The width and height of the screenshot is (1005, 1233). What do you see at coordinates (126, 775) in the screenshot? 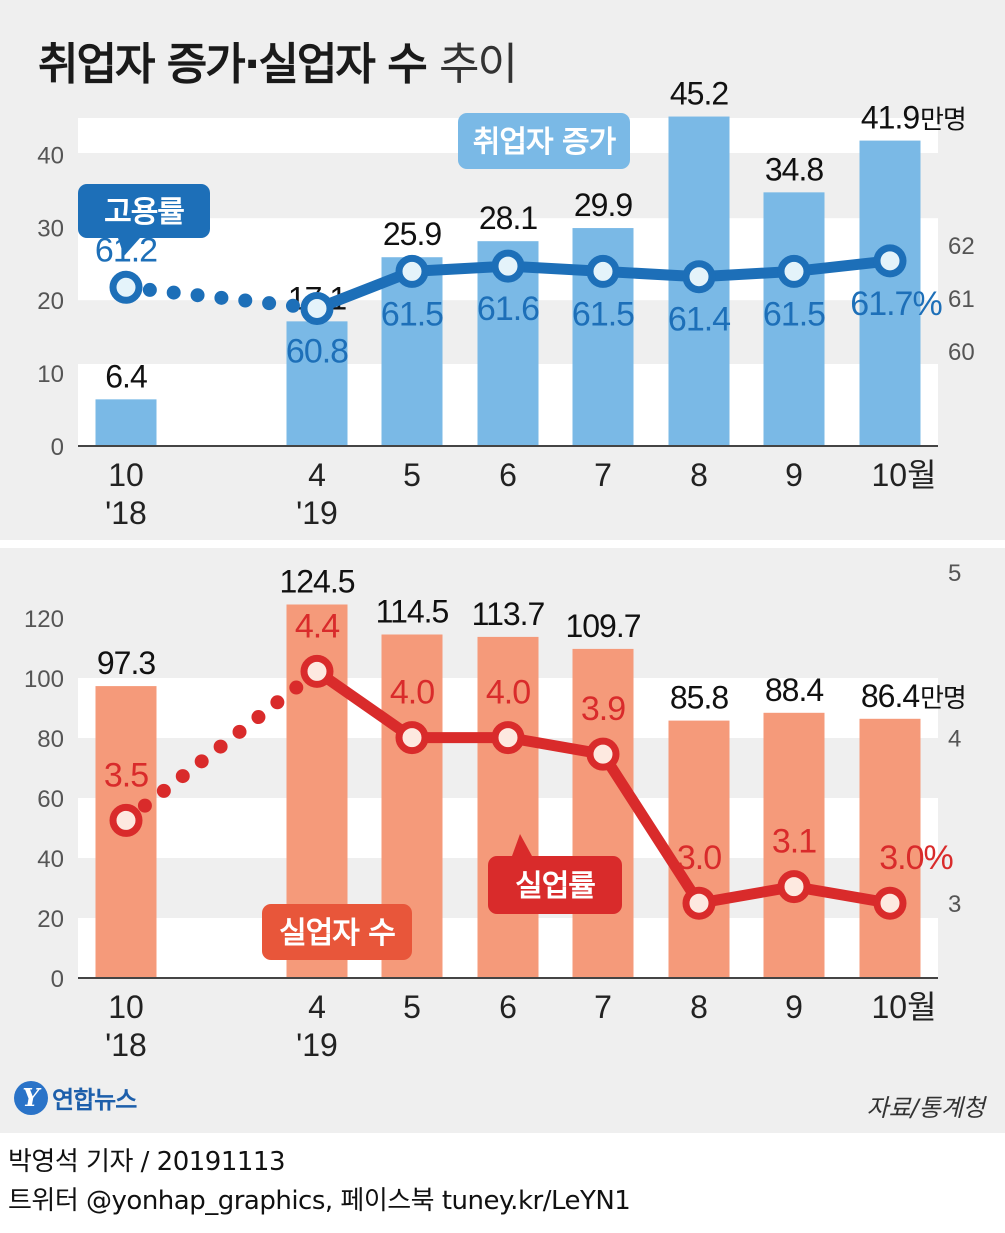
I see `line-value-label: 3.5` at bounding box center [126, 775].